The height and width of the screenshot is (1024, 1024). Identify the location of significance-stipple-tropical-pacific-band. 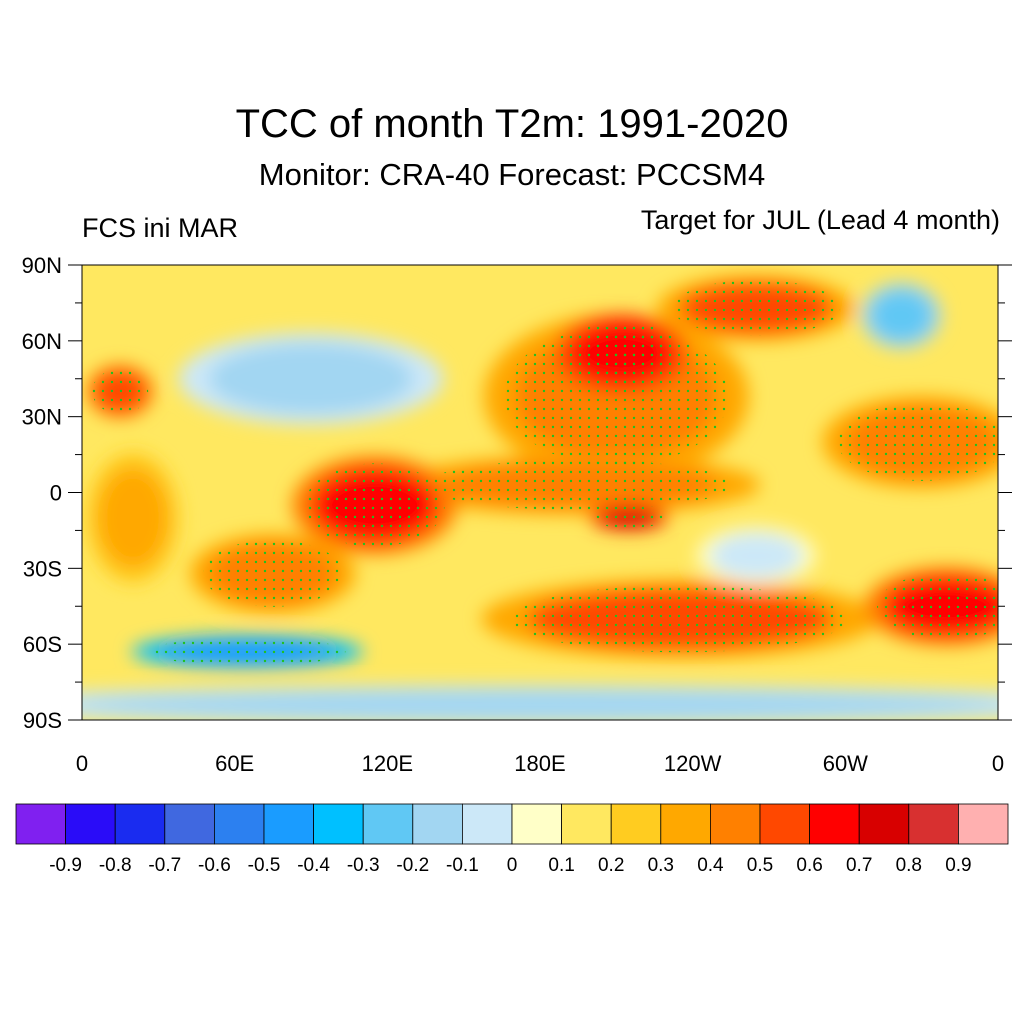
(578, 484).